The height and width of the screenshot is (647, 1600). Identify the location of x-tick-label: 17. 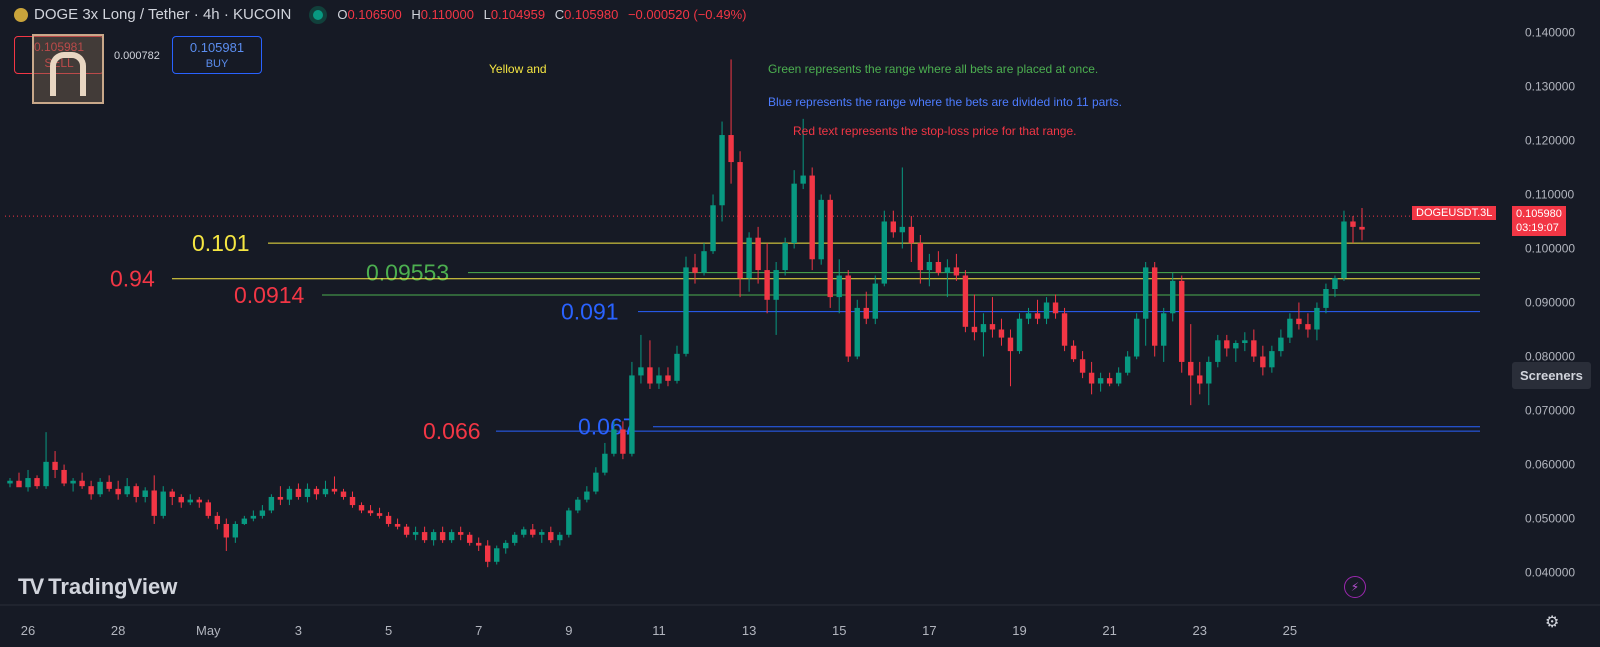
(929, 630).